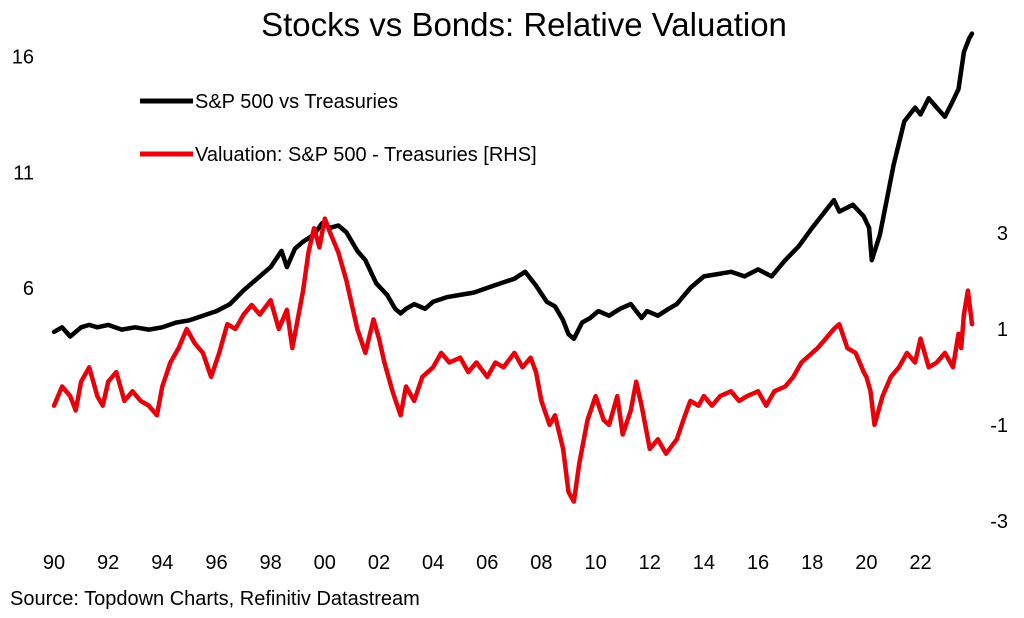  Describe the element at coordinates (758, 563) in the screenshot. I see `x-tick-label: 16` at that location.